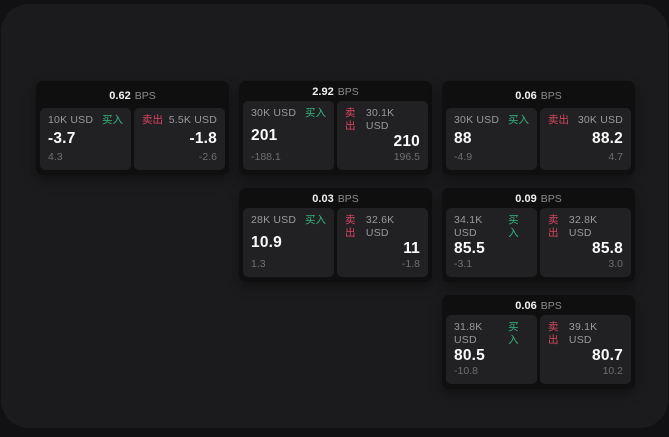 Image resolution: width=669 pixels, height=437 pixels. Describe the element at coordinates (120, 95) in the screenshot. I see `bps-value: 0.62` at that location.